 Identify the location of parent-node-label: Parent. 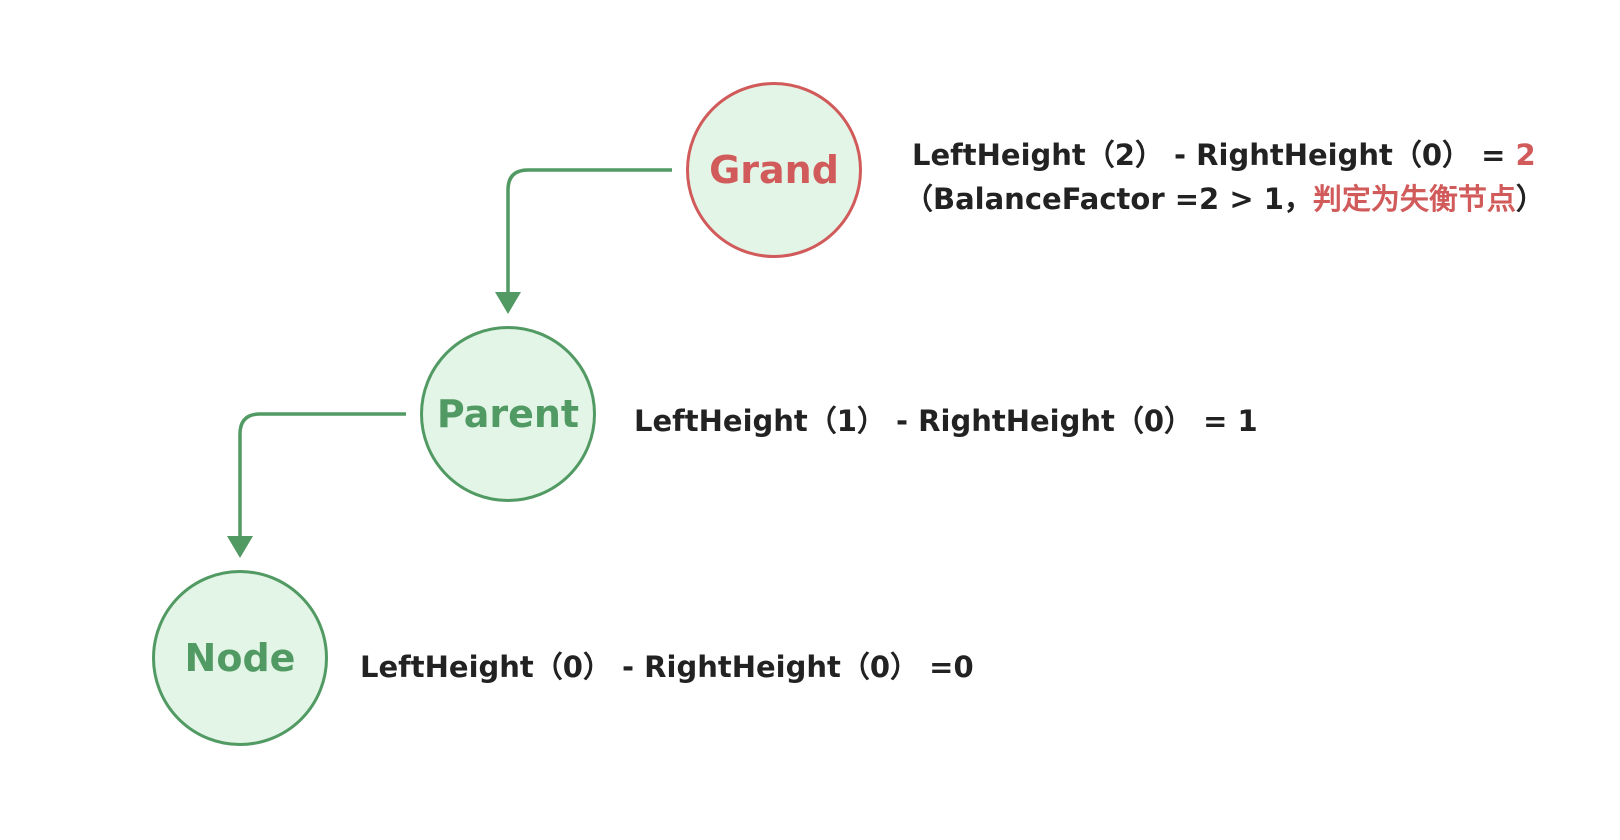
(508, 414).